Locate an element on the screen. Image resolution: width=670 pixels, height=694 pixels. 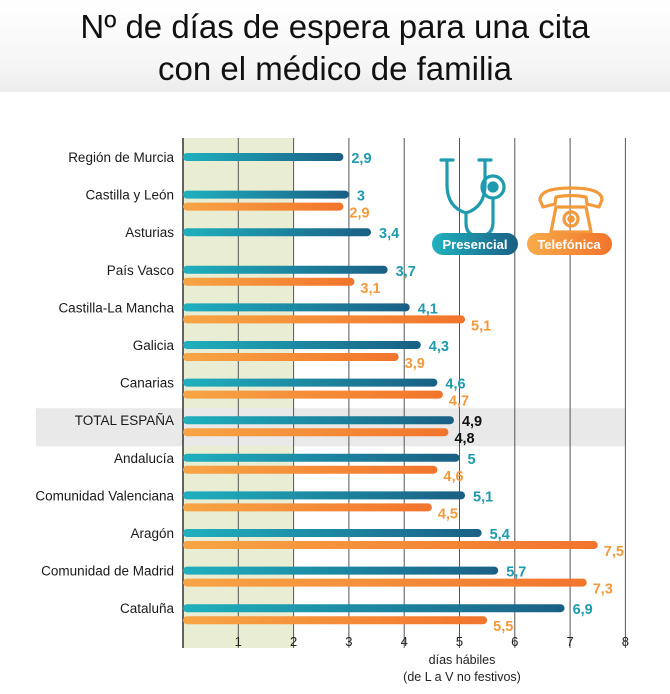
legend-telefonica-label: Telefónica is located at coordinates (569, 244).